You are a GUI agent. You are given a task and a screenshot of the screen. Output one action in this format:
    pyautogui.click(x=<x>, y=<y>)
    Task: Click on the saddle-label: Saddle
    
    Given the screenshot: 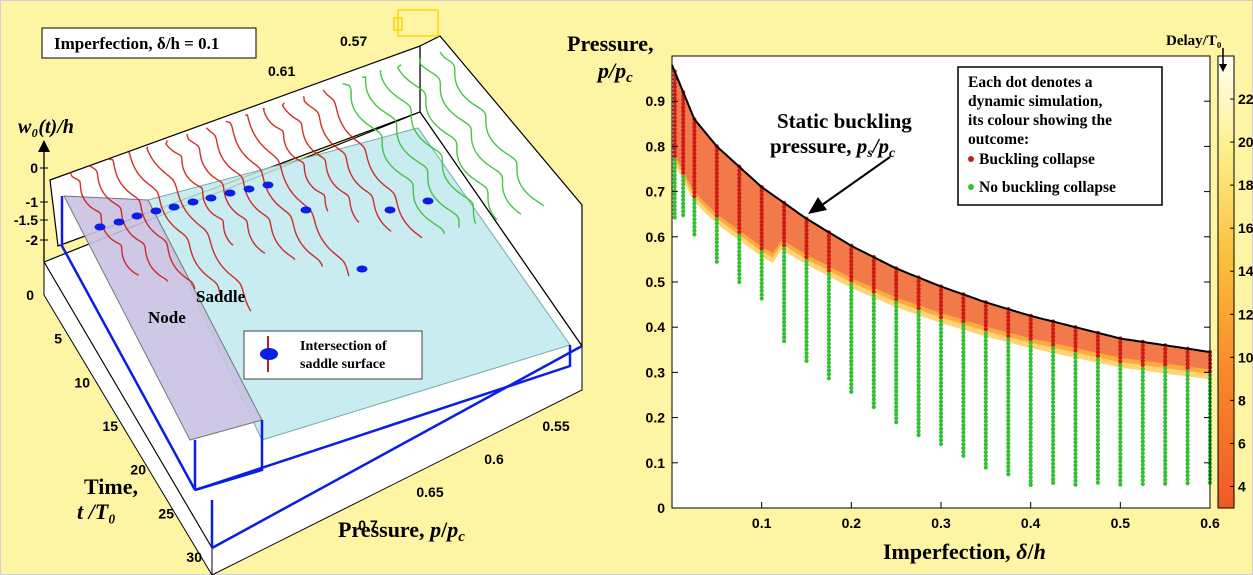 What is the action you would take?
    pyautogui.click(x=221, y=296)
    